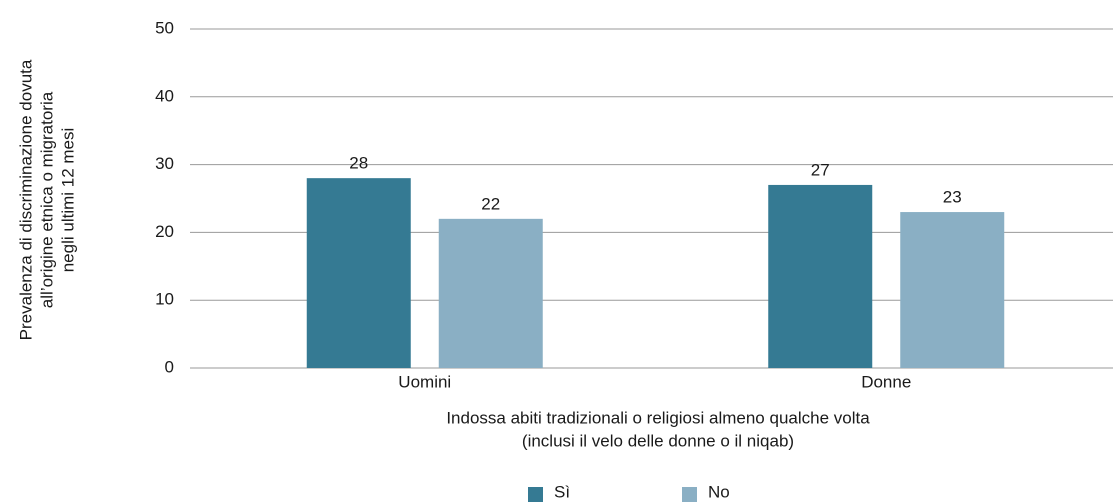 This screenshot has width=1113, height=504. What do you see at coordinates (562, 491) in the screenshot?
I see `legend-label: Sì` at bounding box center [562, 491].